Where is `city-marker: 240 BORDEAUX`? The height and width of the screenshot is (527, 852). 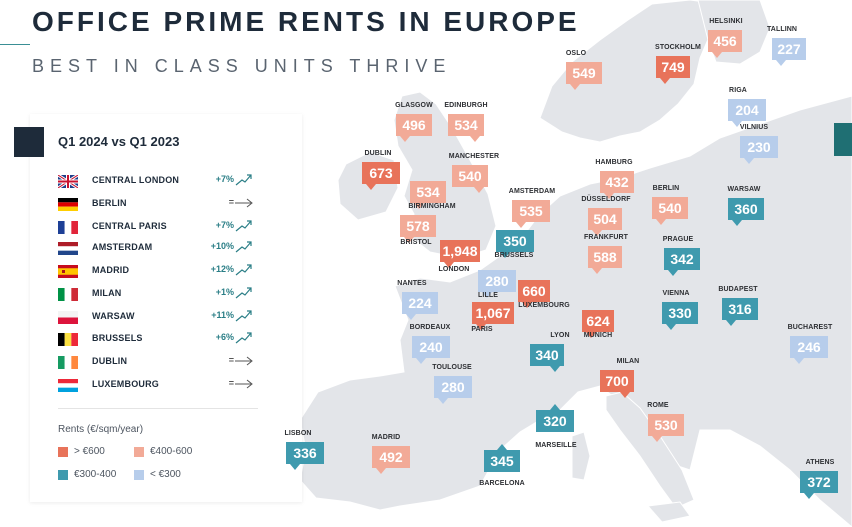 city-marker: 240 BORDEAUX is located at coordinates (430, 344).